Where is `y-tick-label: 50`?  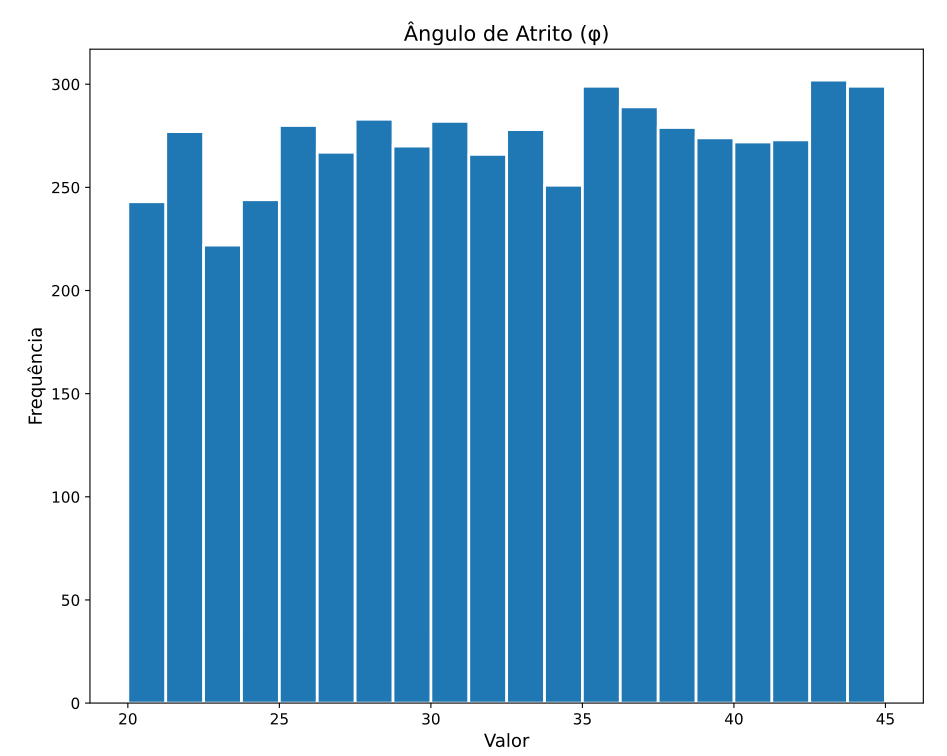 y-tick-label: 50 is located at coordinates (71, 600).